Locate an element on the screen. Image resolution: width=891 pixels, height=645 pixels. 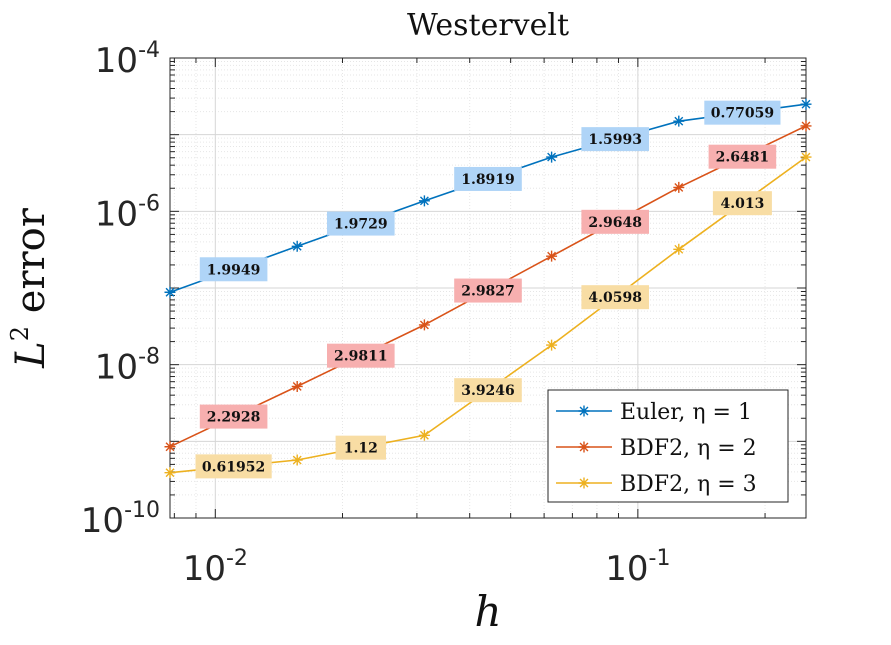
slope-label: 1.8919 is located at coordinates (488, 180).